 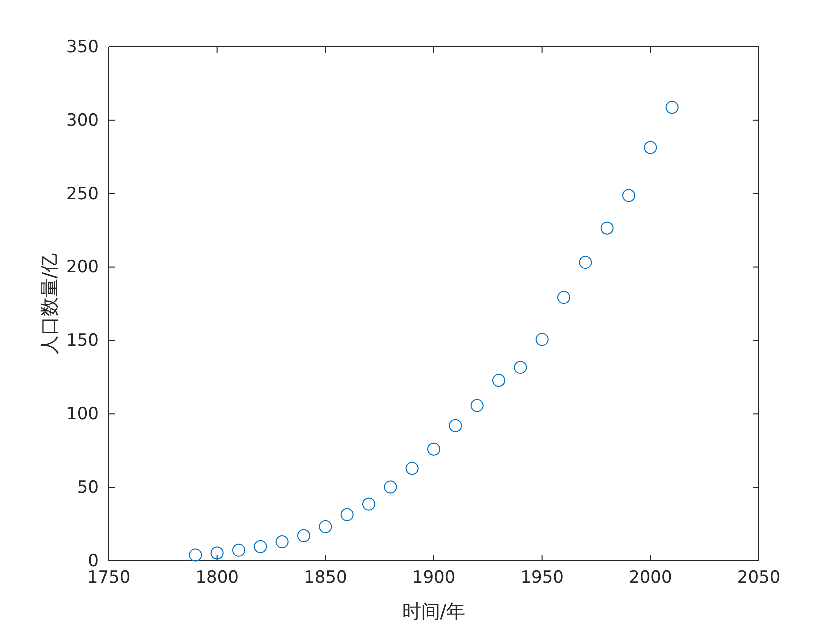 I want to click on x-tick-label: 1800, so click(x=217, y=578).